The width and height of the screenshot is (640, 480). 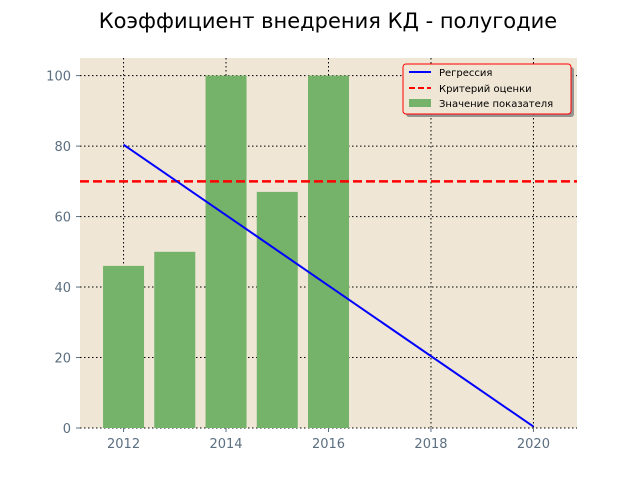 What do you see at coordinates (62, 147) in the screenshot?
I see `y-tick-label: 80` at bounding box center [62, 147].